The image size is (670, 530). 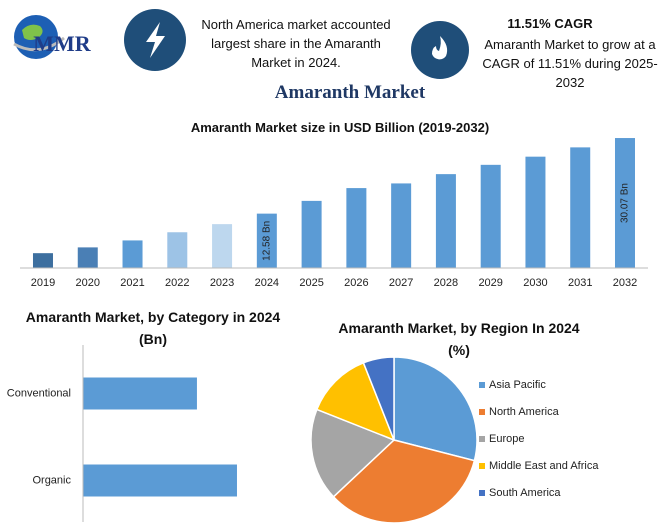 What do you see at coordinates (506, 439) in the screenshot?
I see `legend-label: Europe` at bounding box center [506, 439].